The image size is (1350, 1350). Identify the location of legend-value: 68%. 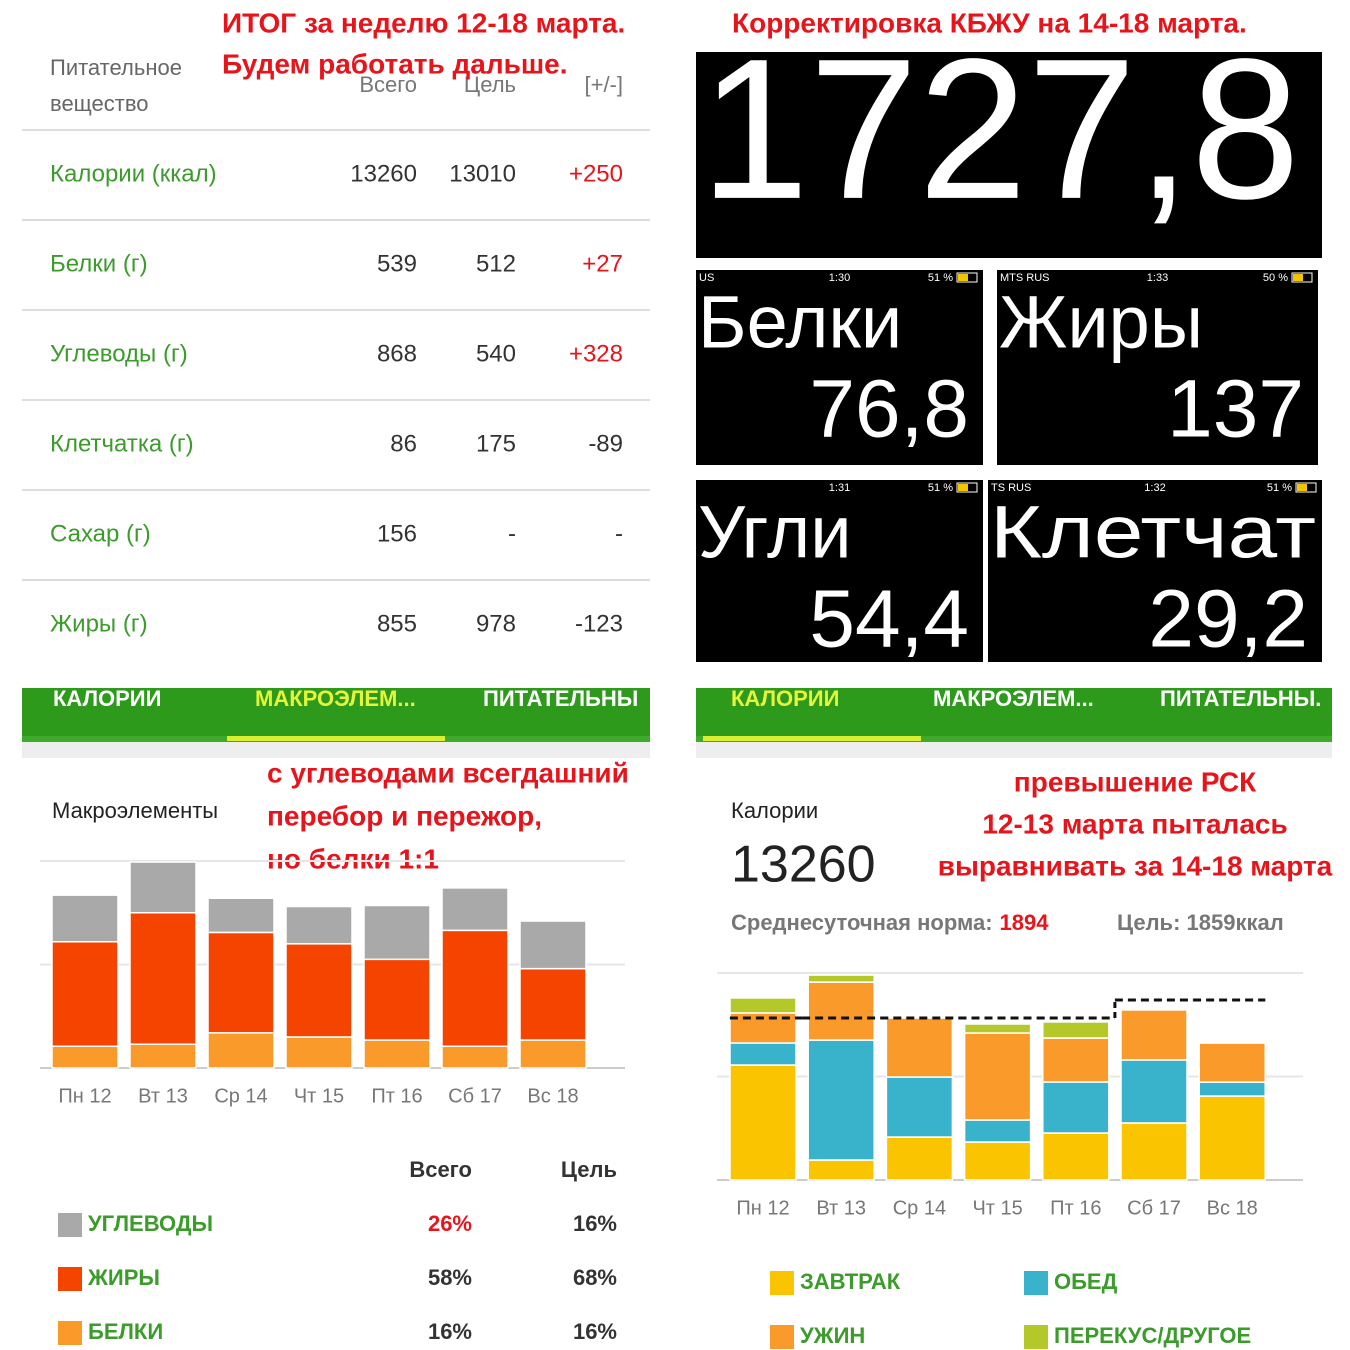
(595, 1277).